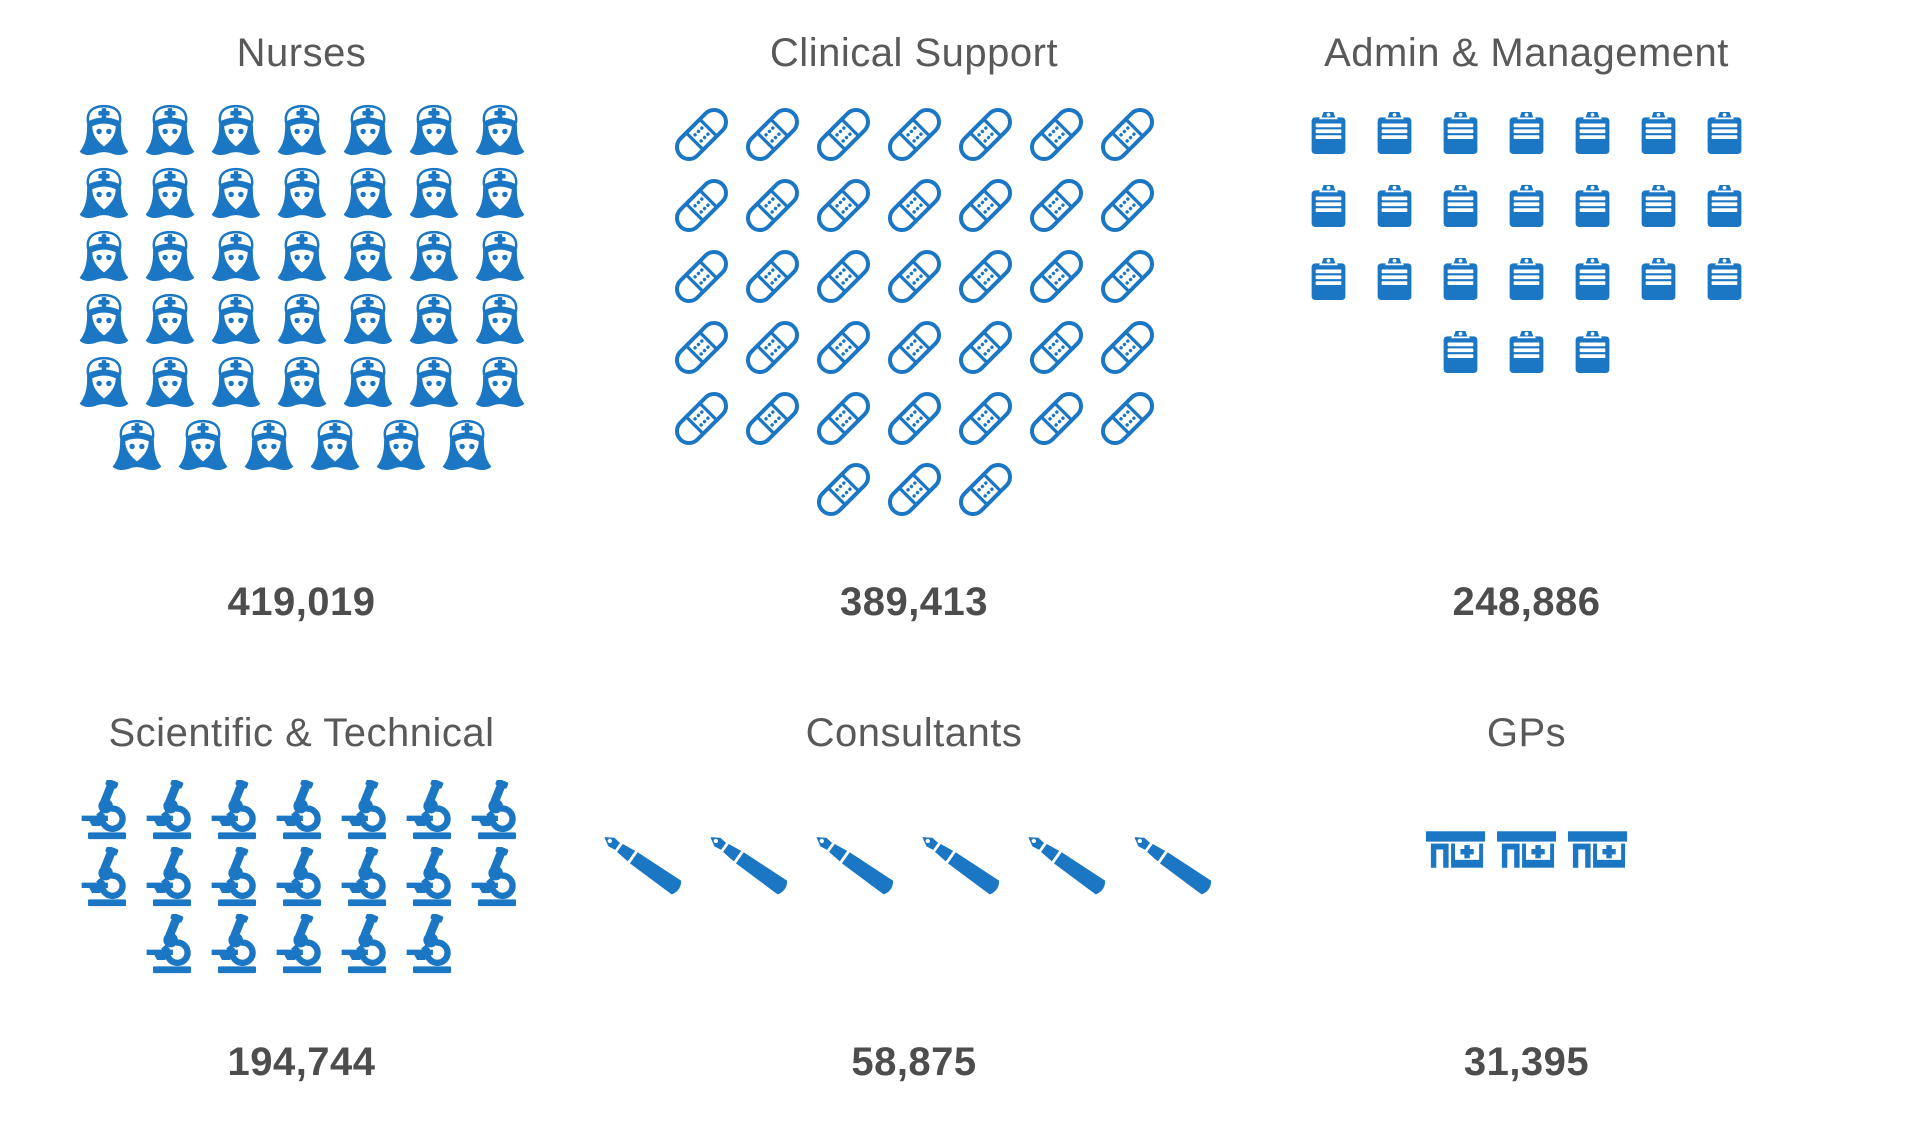 The image size is (1912, 1148). Describe the element at coordinates (1526, 897) in the screenshot. I see `panel-gps: GPs 31,395` at that location.